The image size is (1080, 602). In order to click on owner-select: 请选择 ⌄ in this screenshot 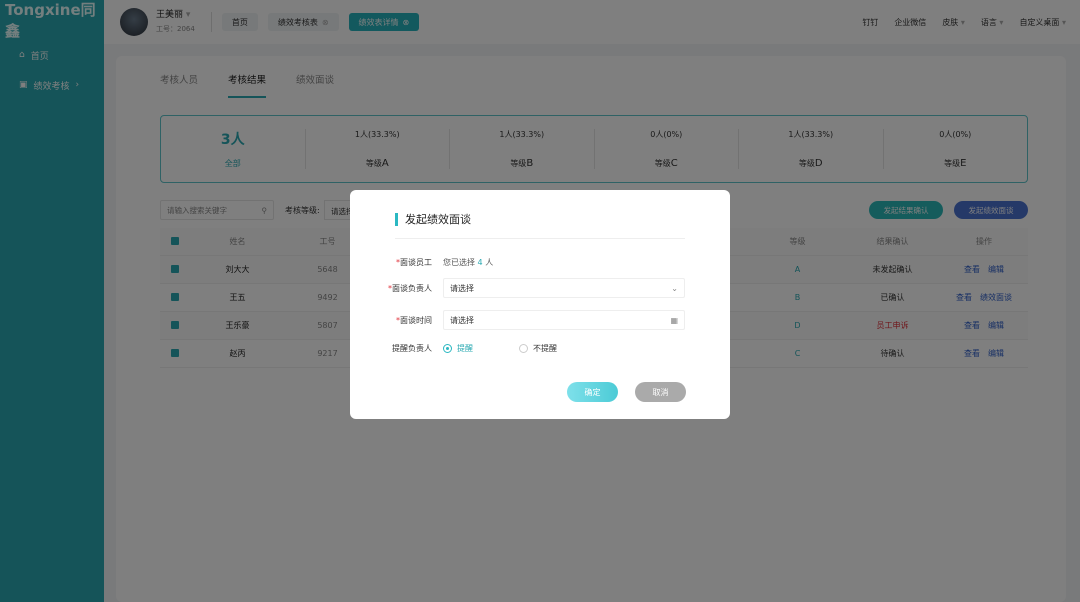, I will do `click(564, 288)`.